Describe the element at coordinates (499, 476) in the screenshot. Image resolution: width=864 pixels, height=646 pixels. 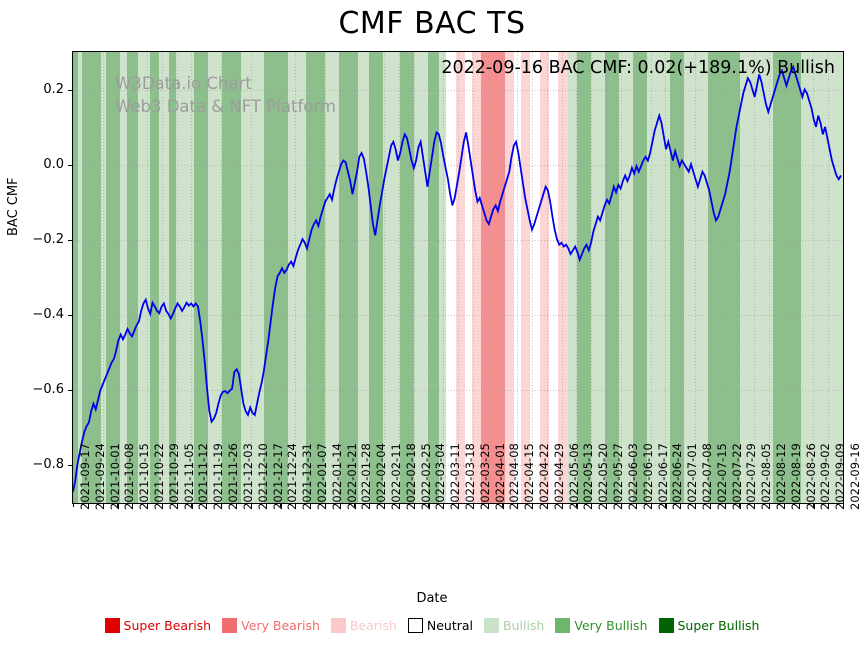
I see `x-tick-label: 2022-04-01` at that location.